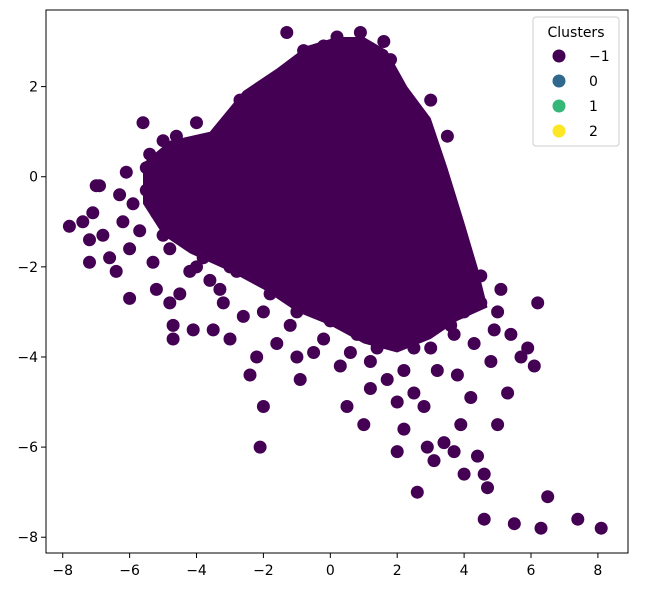  I want to click on x-tick-label: −2, so click(263, 571).